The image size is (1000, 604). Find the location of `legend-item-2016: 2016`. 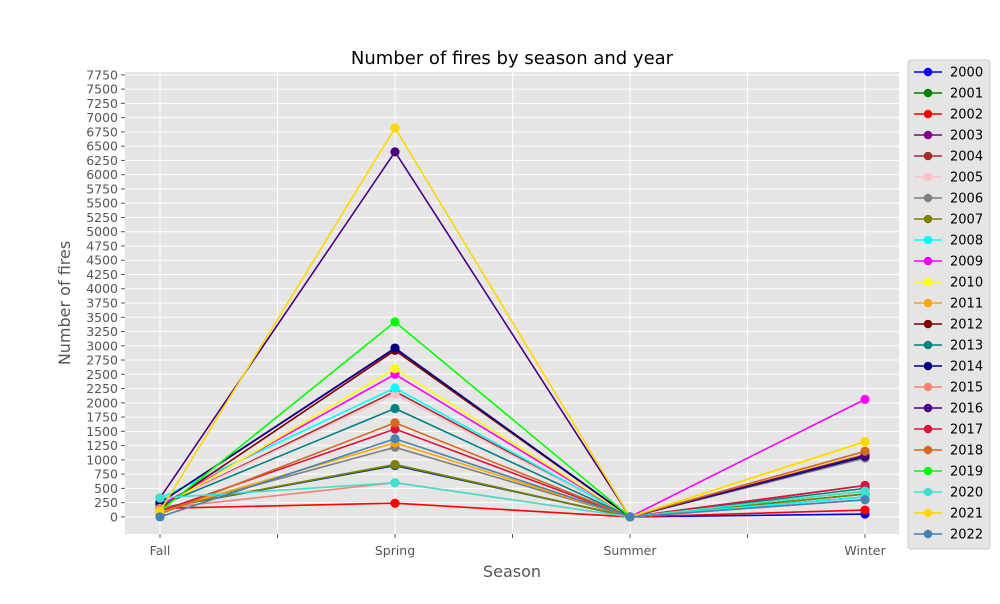

legend-item-2016: 2016 is located at coordinates (948, 409).